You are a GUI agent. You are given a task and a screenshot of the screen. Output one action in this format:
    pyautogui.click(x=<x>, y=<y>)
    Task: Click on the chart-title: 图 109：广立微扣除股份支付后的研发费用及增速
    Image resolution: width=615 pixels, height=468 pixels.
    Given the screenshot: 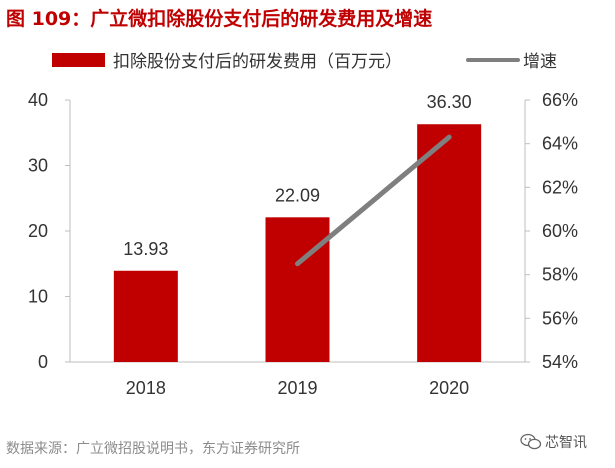 What is the action you would take?
    pyautogui.click(x=219, y=19)
    